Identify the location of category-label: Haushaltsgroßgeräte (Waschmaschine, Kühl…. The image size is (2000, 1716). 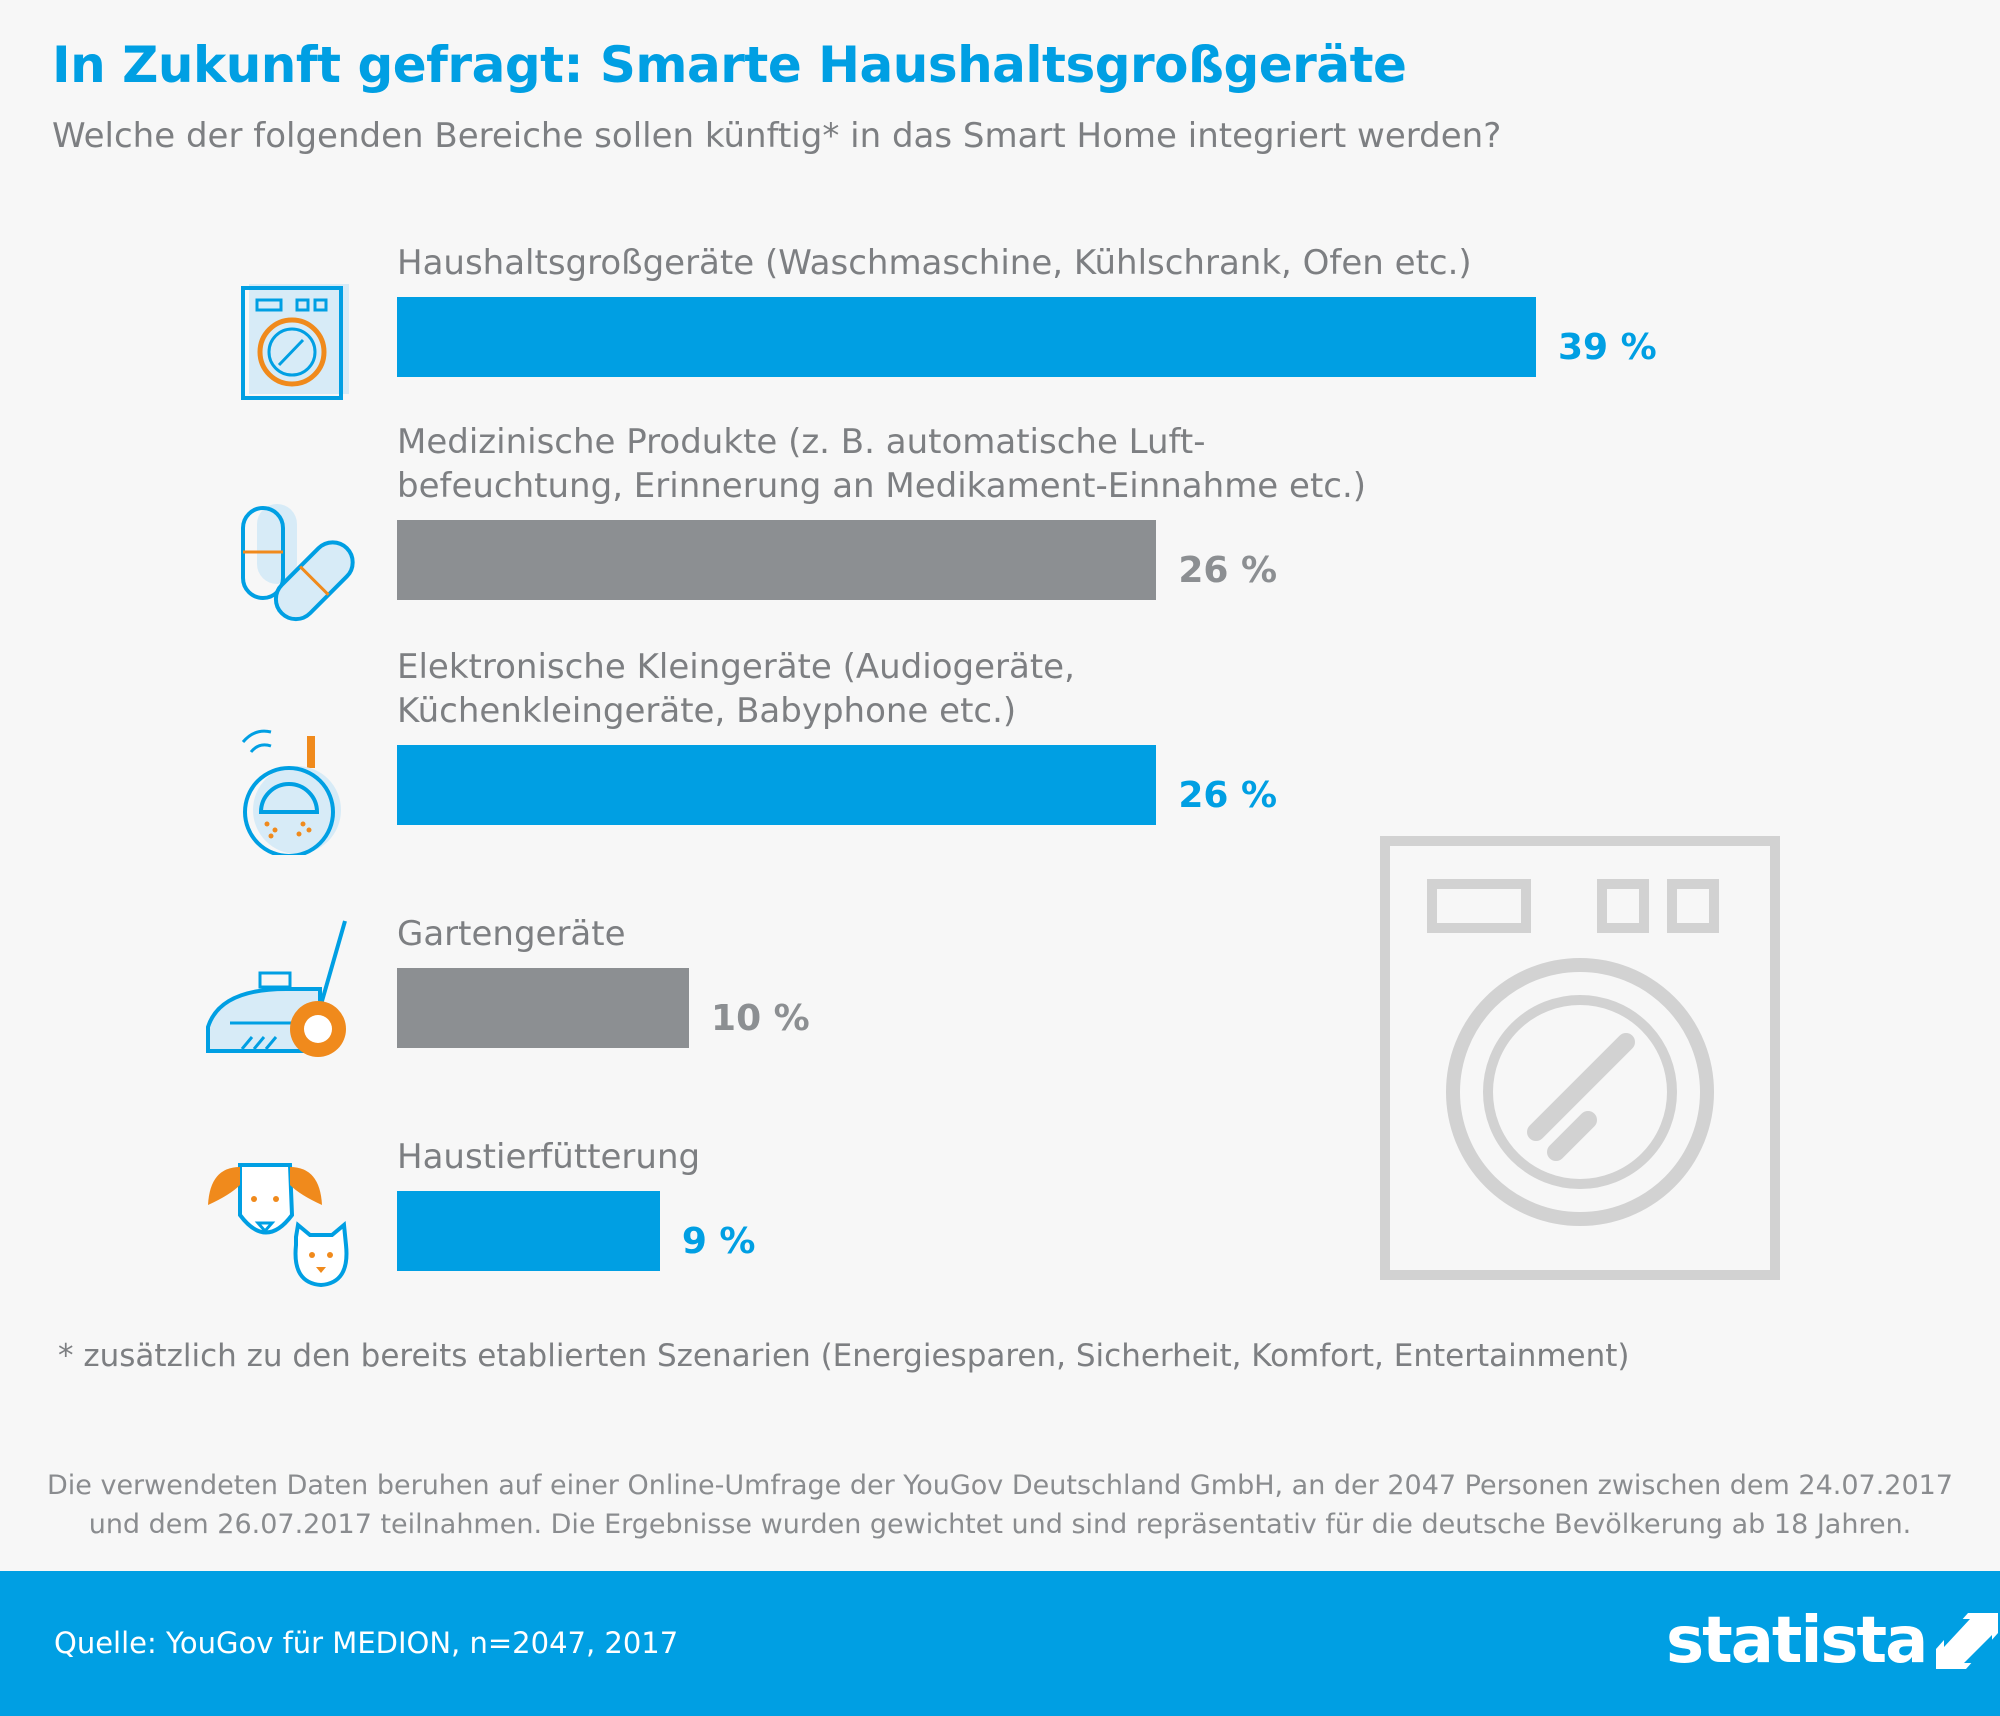
(934, 263).